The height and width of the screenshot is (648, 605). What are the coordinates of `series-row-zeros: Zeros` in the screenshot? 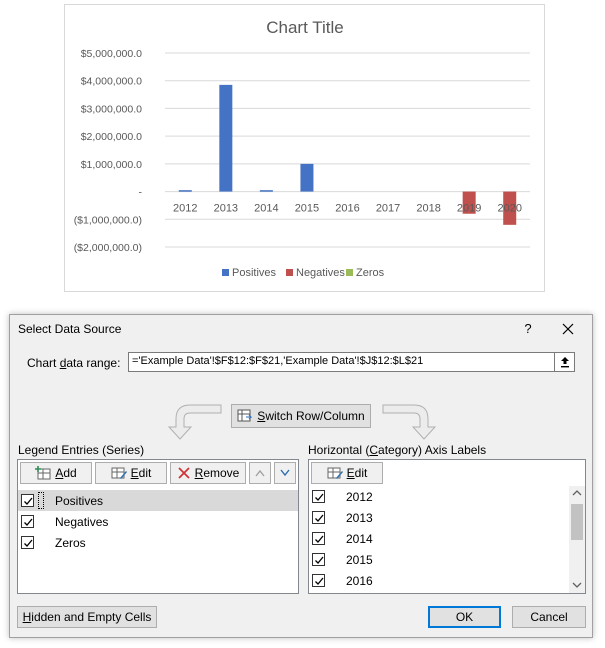 It's located at (158, 542).